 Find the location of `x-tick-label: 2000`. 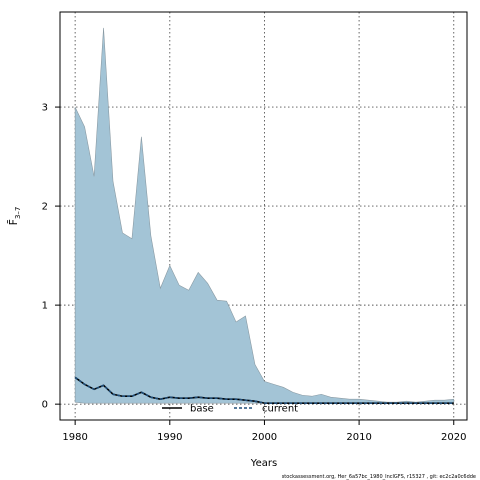

x-tick-label: 2000 is located at coordinates (264, 437).